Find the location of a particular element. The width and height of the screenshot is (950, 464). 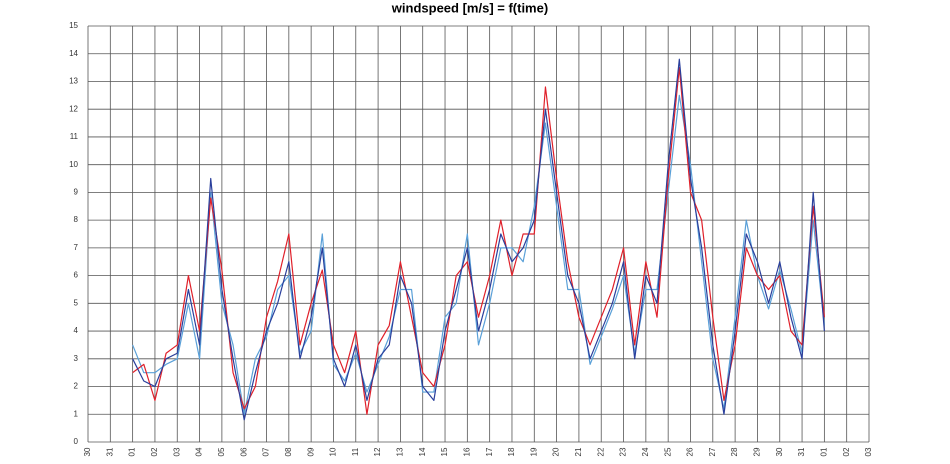

x-tick-label: 18 is located at coordinates (511, 451).